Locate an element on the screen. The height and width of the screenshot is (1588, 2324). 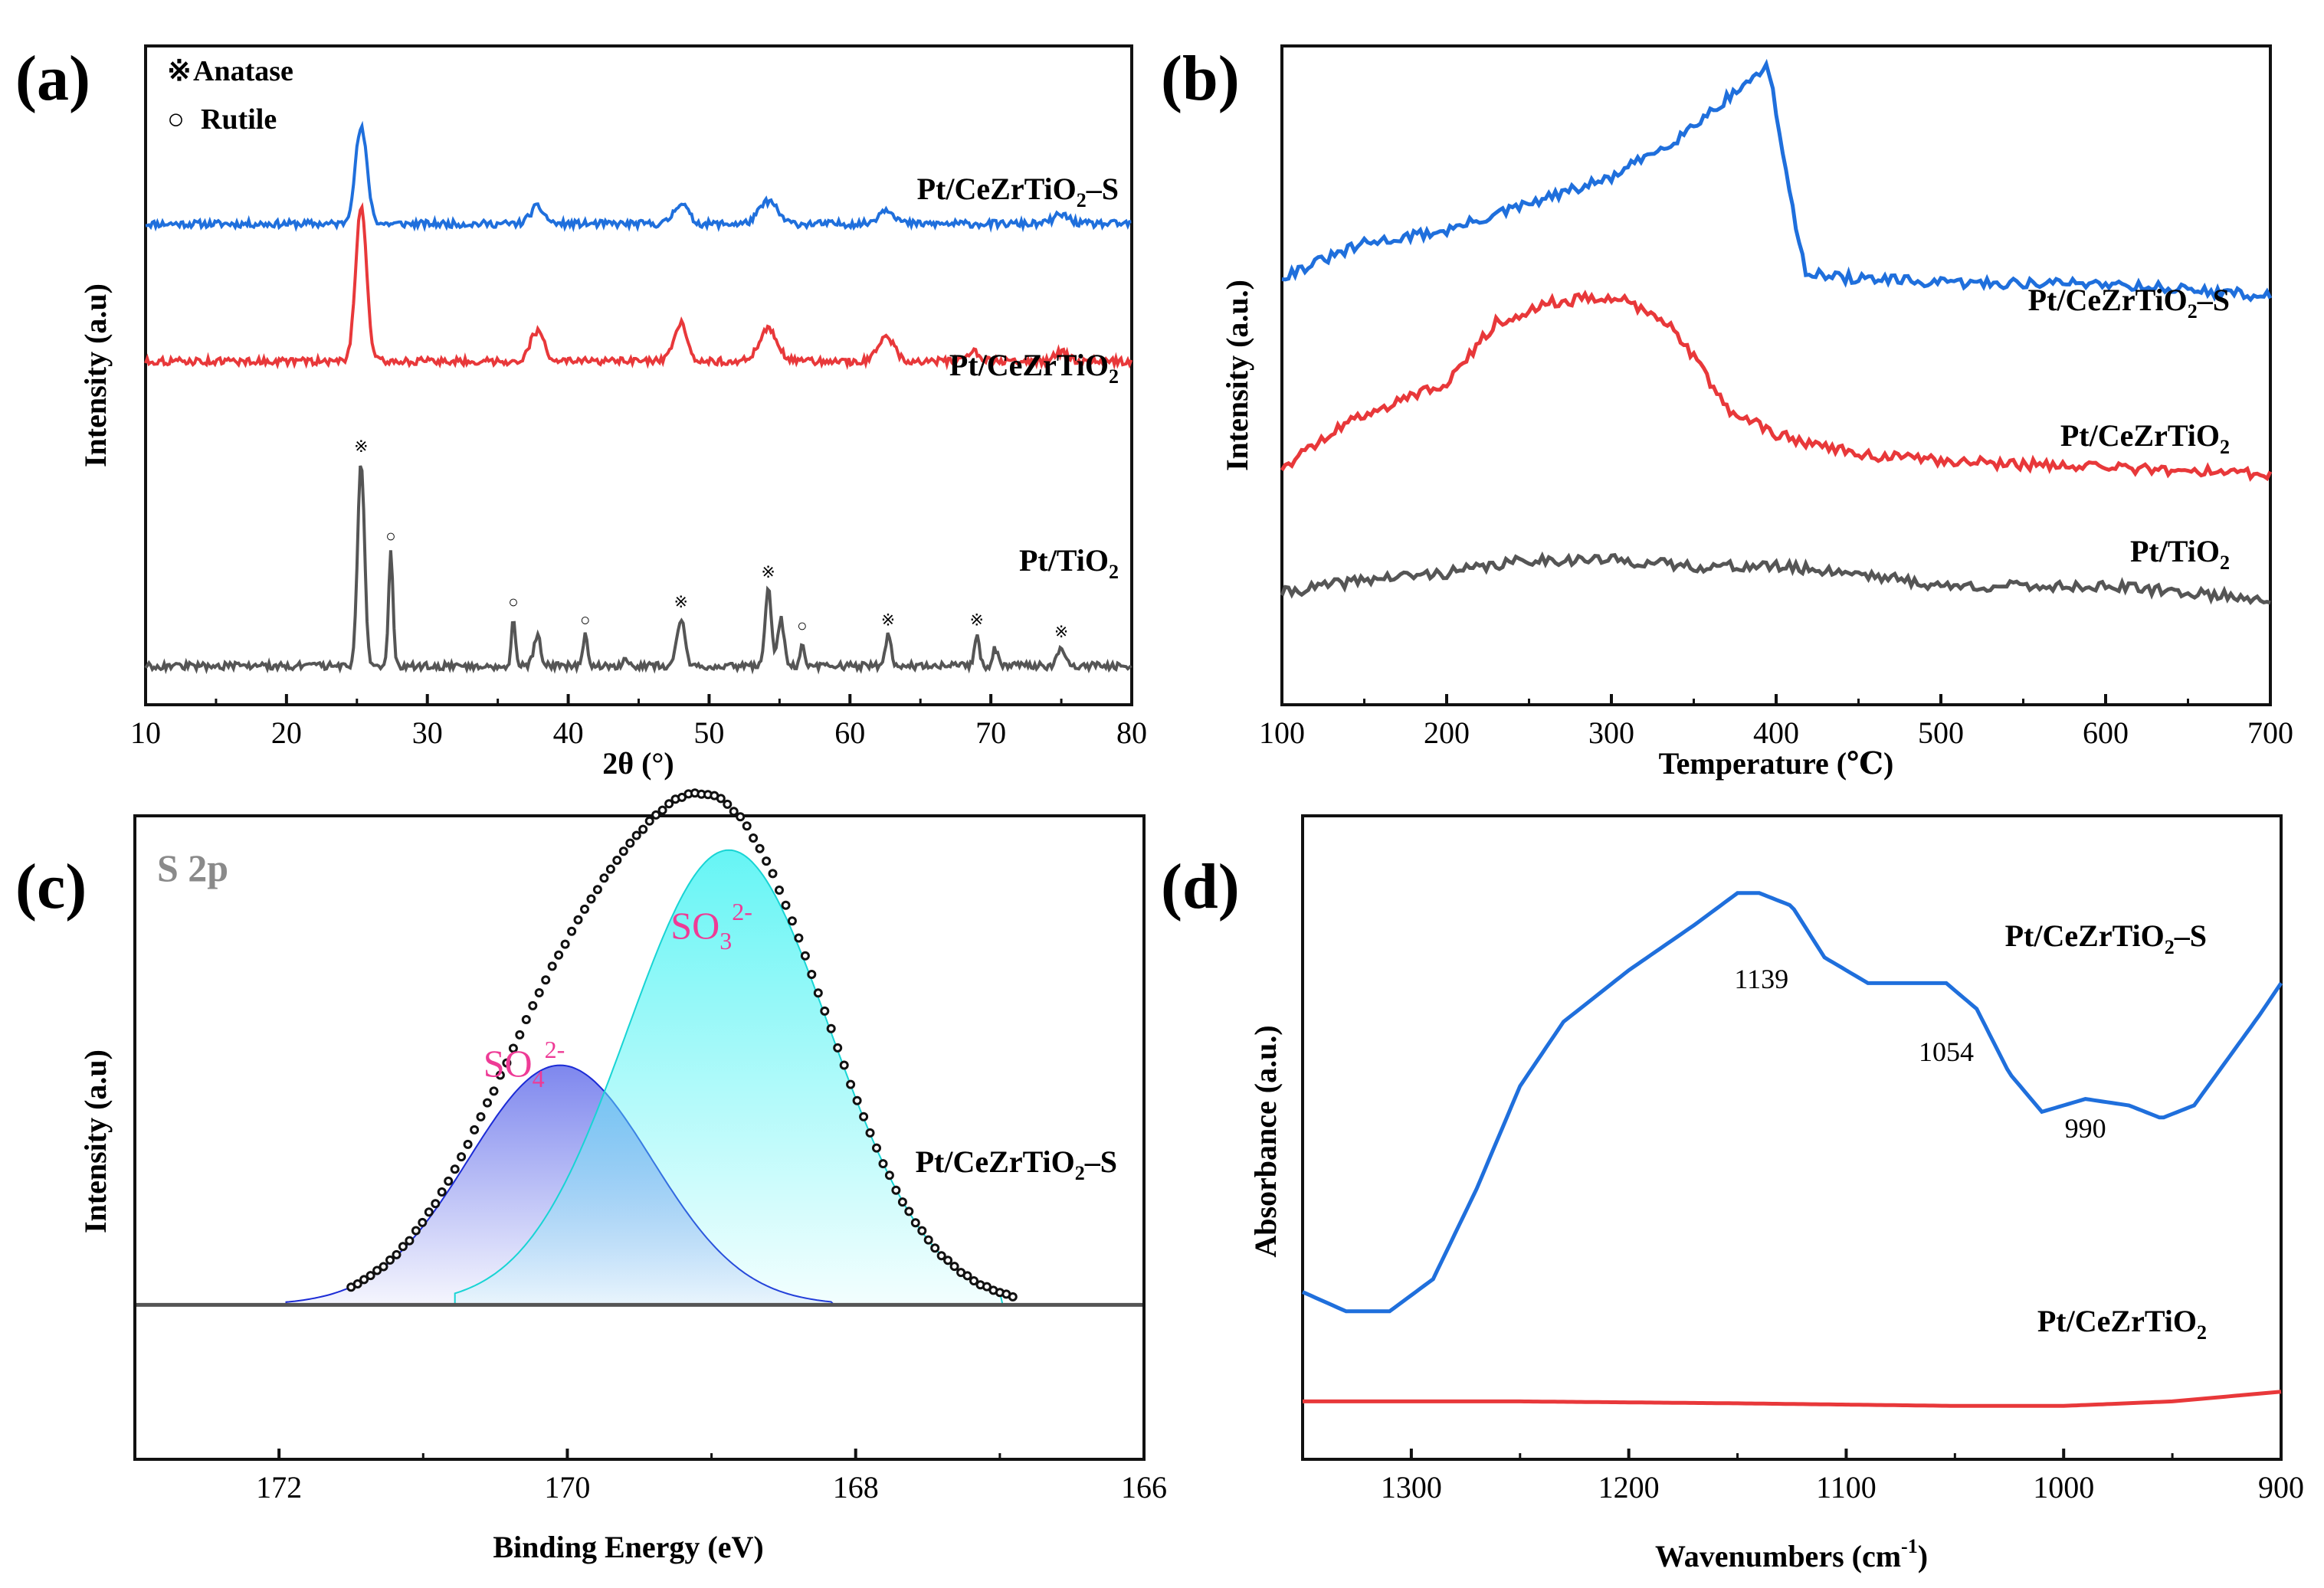
panel-b-x-tick-label-100: 100 is located at coordinates (1282, 732).